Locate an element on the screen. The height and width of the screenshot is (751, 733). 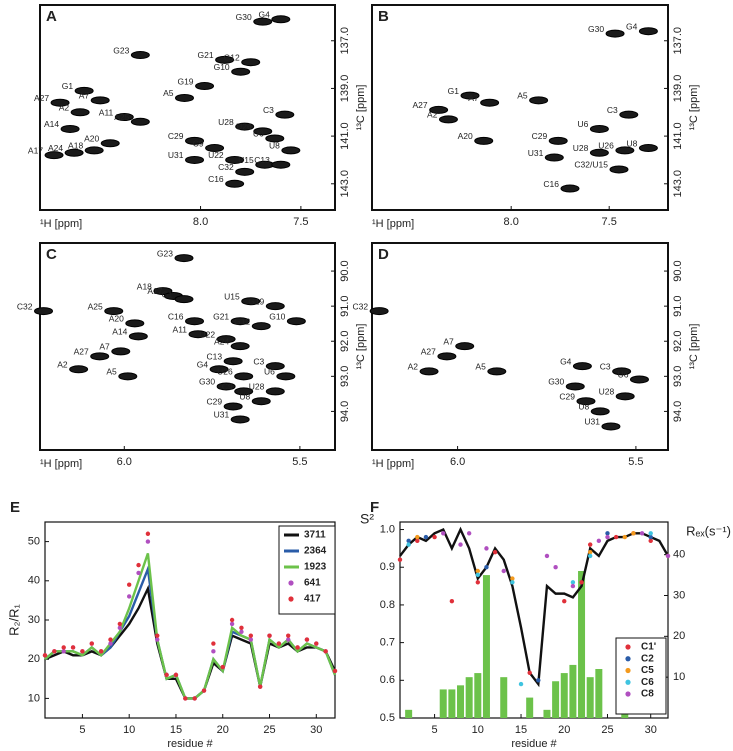
y-tick-label: 143.0 is located at coordinates (678, 184).